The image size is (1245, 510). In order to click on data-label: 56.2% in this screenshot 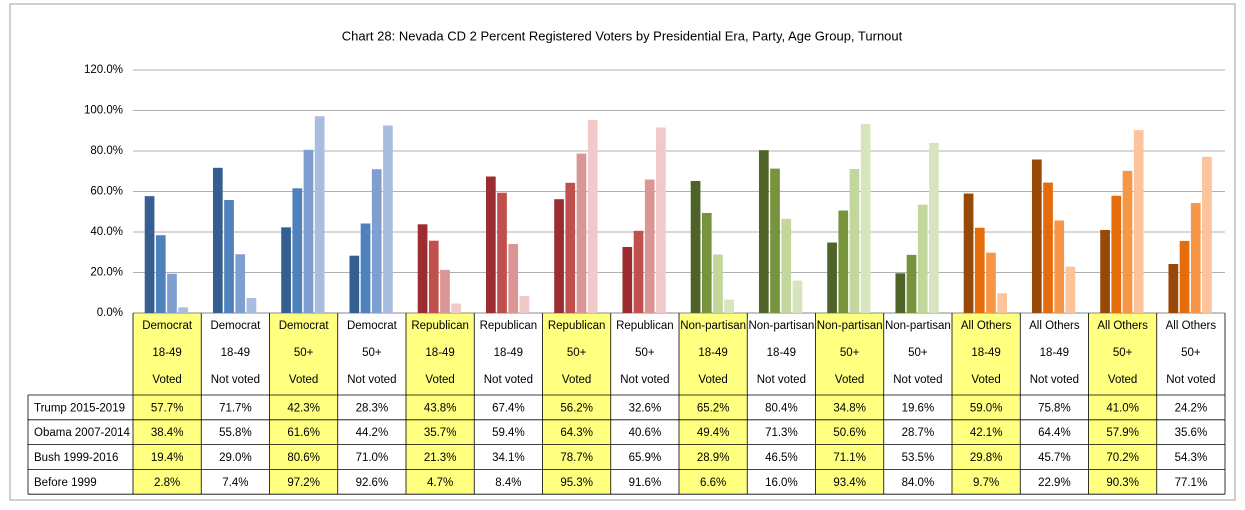, I will do `click(576, 408)`.